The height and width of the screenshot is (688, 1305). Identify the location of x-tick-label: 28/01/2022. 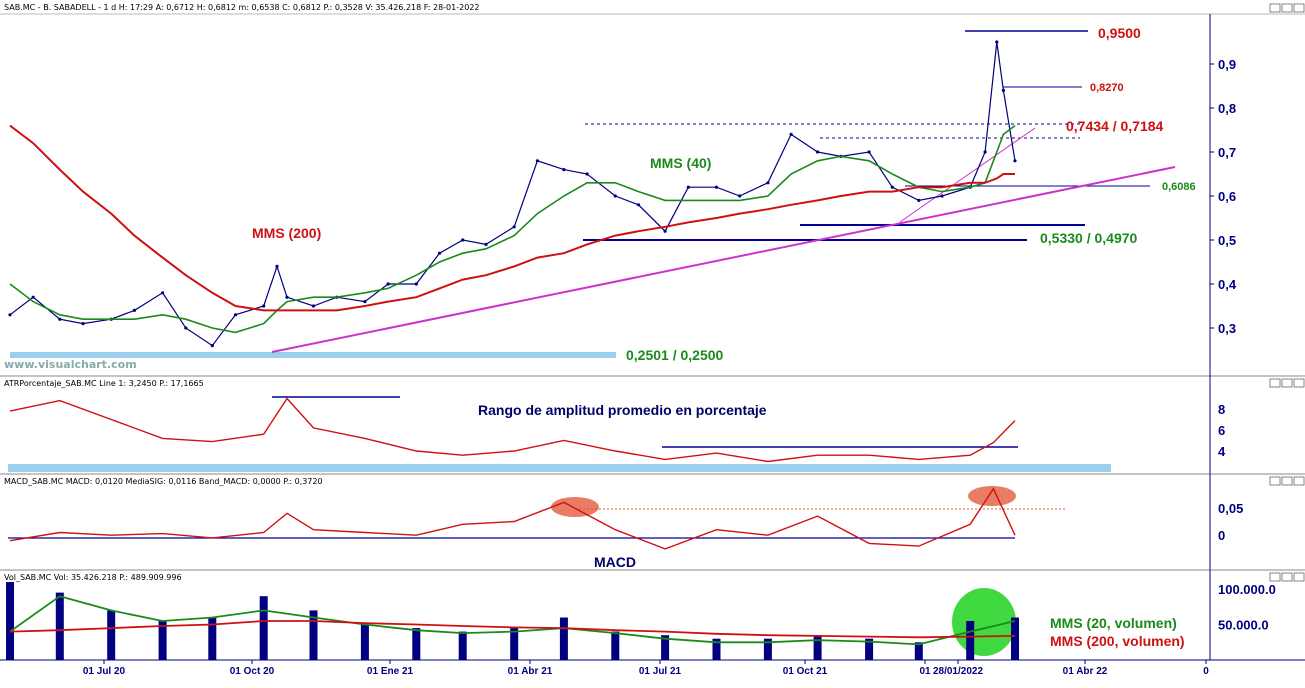
(958, 671).